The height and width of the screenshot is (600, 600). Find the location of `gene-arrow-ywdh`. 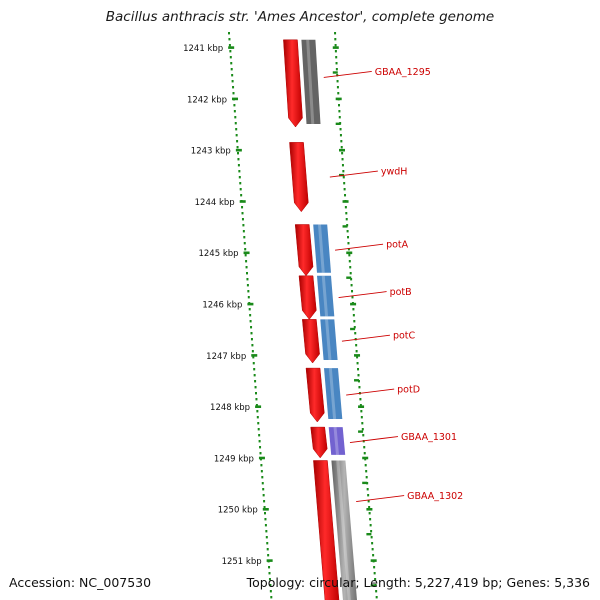

gene-arrow-ywdh is located at coordinates (299, 177).